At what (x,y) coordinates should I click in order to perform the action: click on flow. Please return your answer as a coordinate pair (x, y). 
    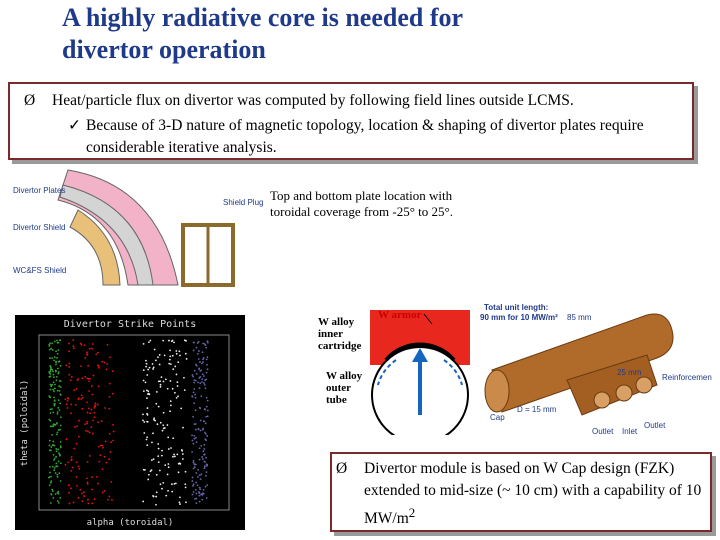
    Looking at the image, I should click on (387, 372).